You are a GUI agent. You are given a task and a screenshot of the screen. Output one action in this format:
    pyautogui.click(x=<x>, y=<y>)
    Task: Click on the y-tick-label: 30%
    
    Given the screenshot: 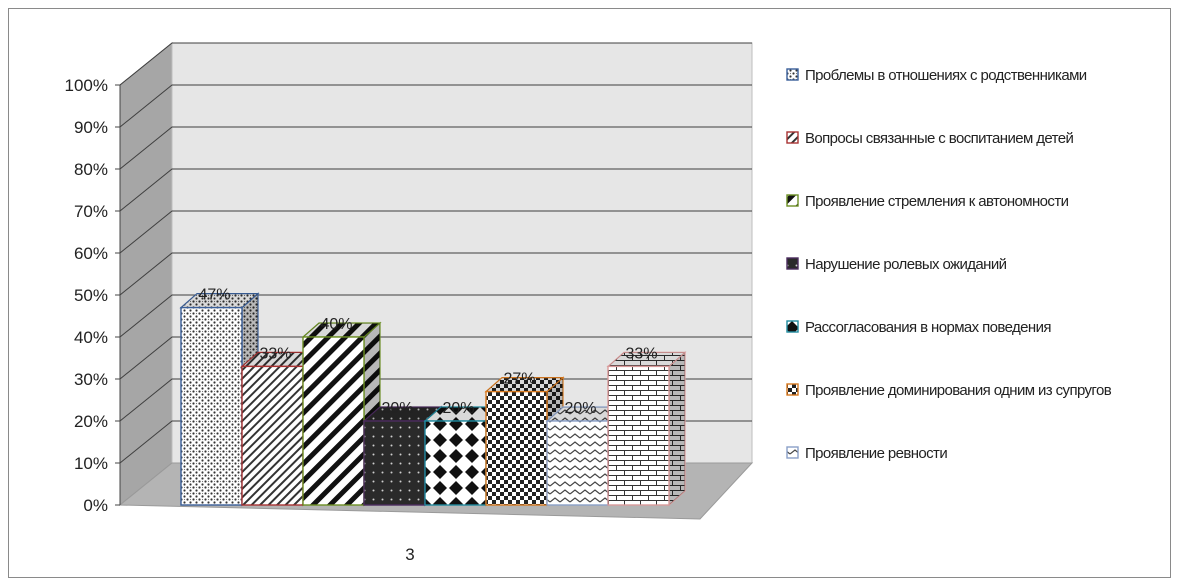 What is the action you would take?
    pyautogui.click(x=91, y=379)
    